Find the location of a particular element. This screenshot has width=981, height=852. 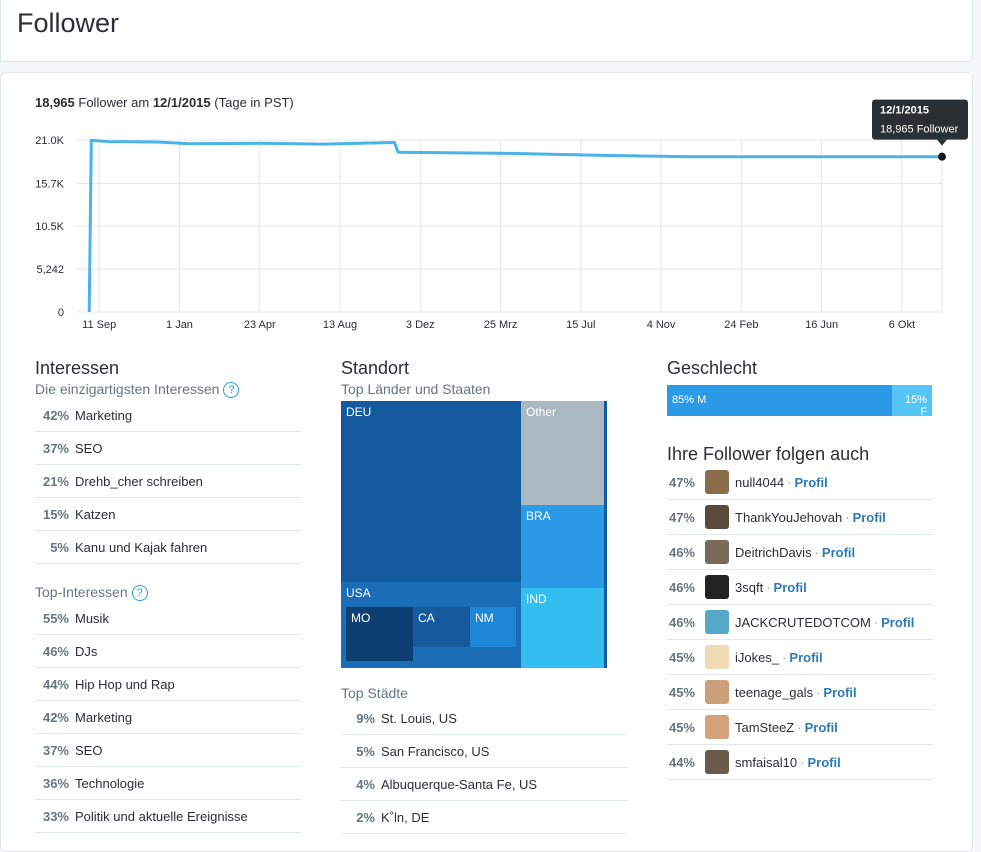

row-percent: 45% is located at coordinates (681, 657).